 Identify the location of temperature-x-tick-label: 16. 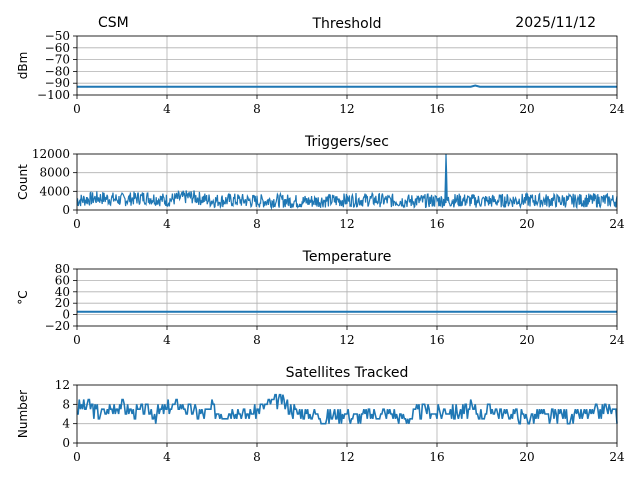
(436, 340).